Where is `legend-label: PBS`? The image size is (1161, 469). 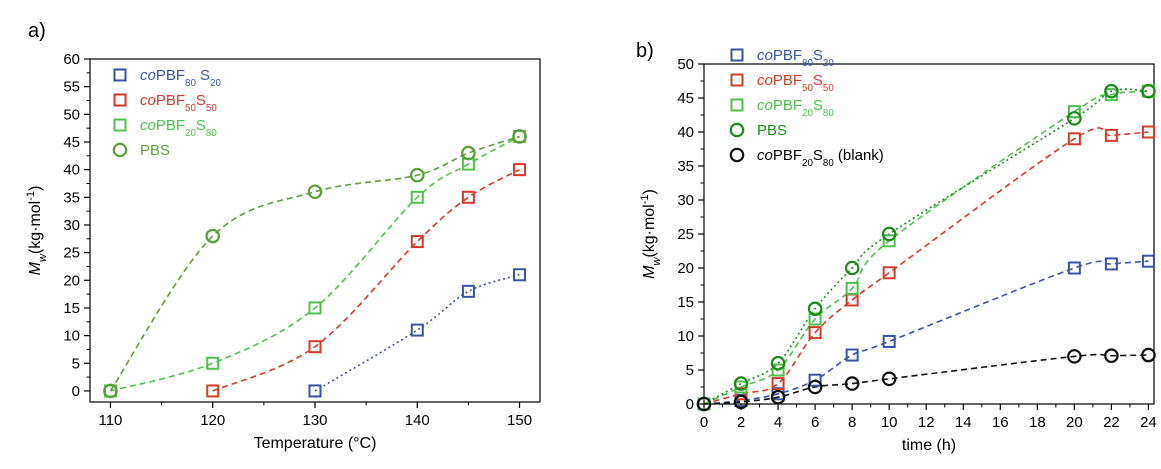
legend-label: PBS is located at coordinates (155, 150).